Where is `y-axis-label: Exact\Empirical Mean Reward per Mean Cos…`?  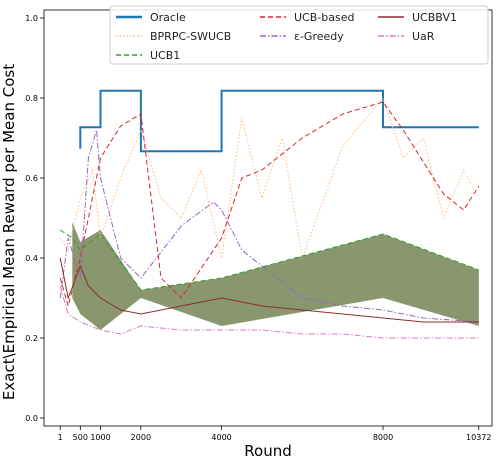 y-axis-label: Exact\Empirical Mean Reward per Mean Cos… is located at coordinates (9, 232).